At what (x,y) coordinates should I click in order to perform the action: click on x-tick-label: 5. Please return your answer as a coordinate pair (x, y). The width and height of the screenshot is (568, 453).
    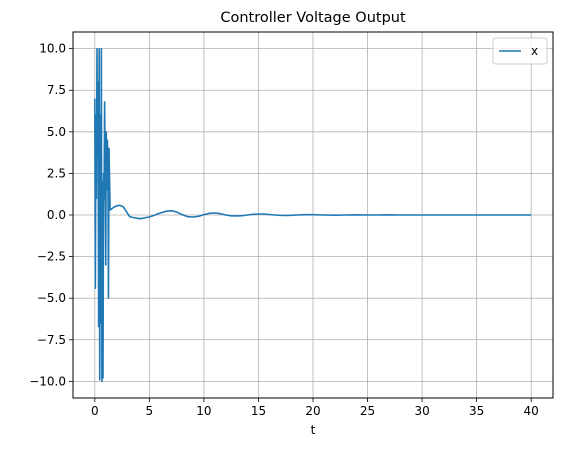
    Looking at the image, I should click on (150, 411).